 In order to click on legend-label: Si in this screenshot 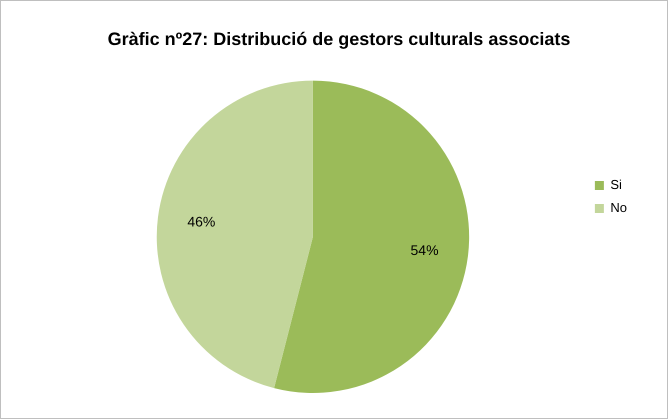, I will do `click(616, 184)`.